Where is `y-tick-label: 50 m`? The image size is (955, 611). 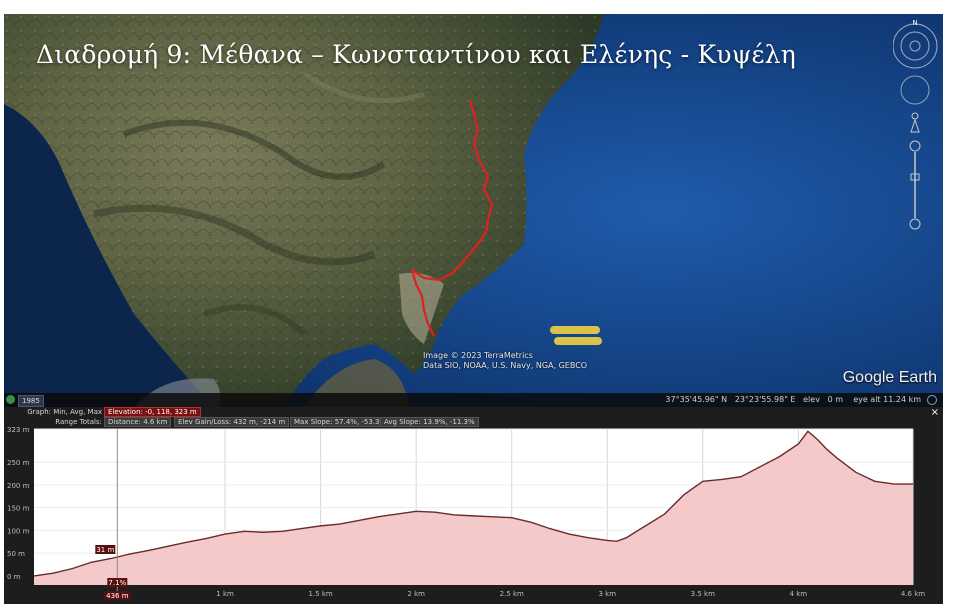 y-tick-label: 50 m is located at coordinates (16, 554).